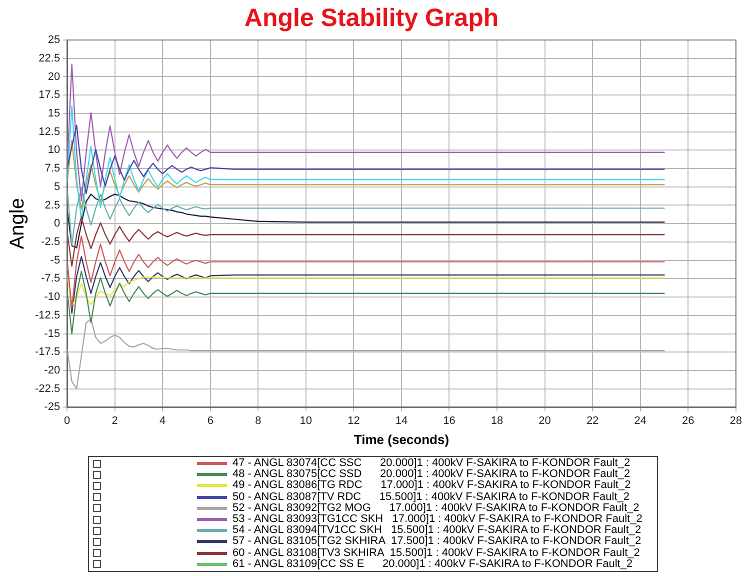  I want to click on x-tick-label: 22, so click(592, 420).